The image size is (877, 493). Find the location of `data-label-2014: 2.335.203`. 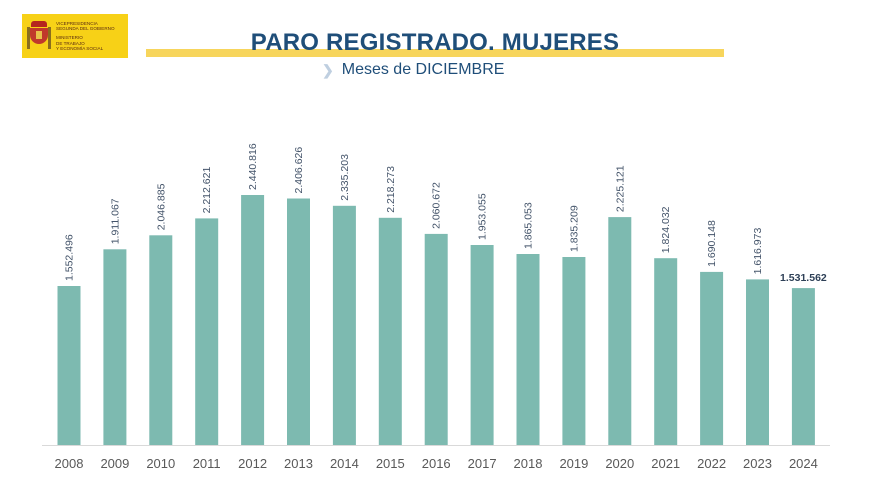

data-label-2014: 2.335.203 is located at coordinates (345, 177).